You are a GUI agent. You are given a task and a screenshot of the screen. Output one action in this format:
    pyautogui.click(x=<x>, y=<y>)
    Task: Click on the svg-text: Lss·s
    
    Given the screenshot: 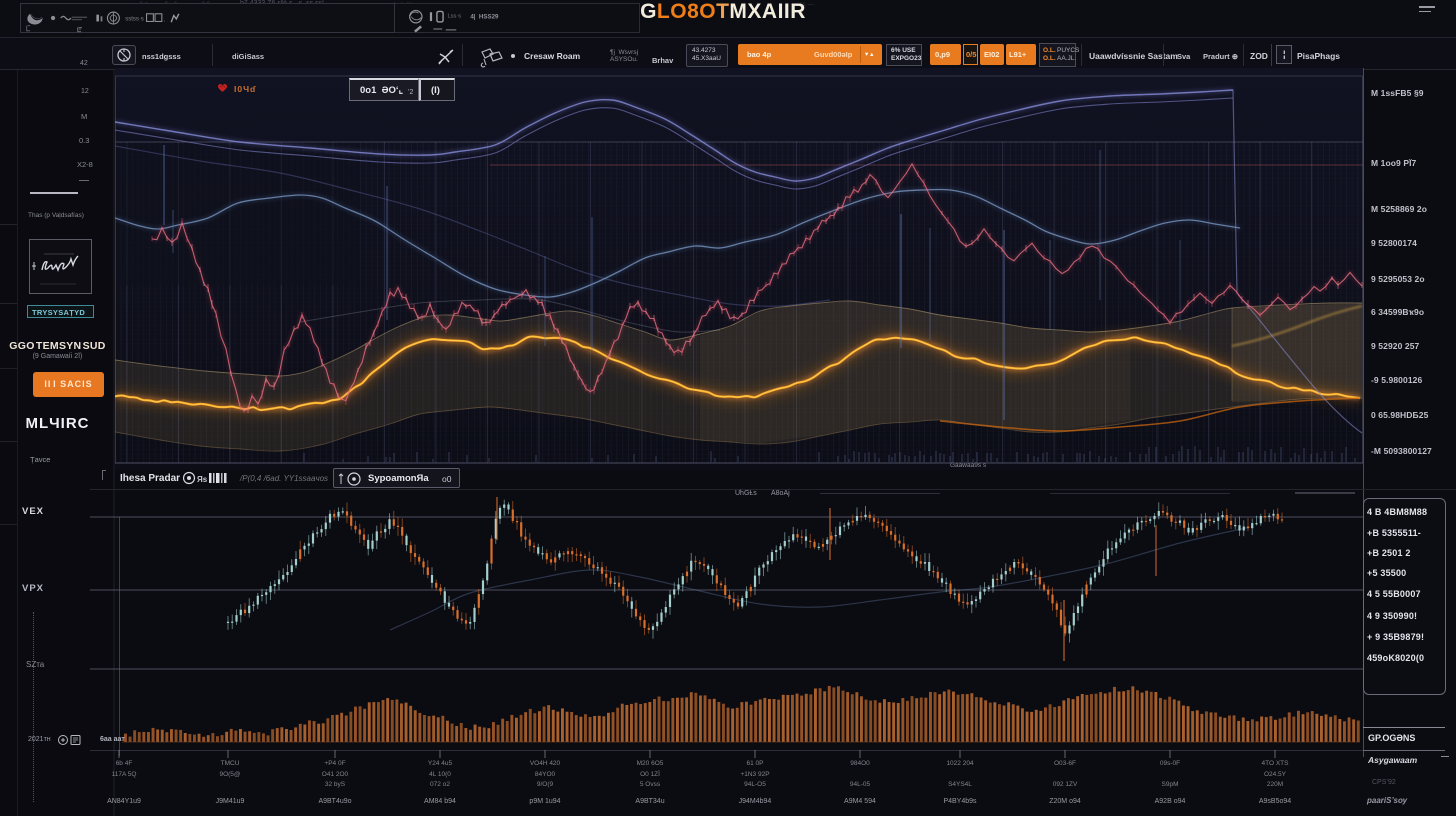 What is the action you would take?
    pyautogui.click(x=454, y=17)
    